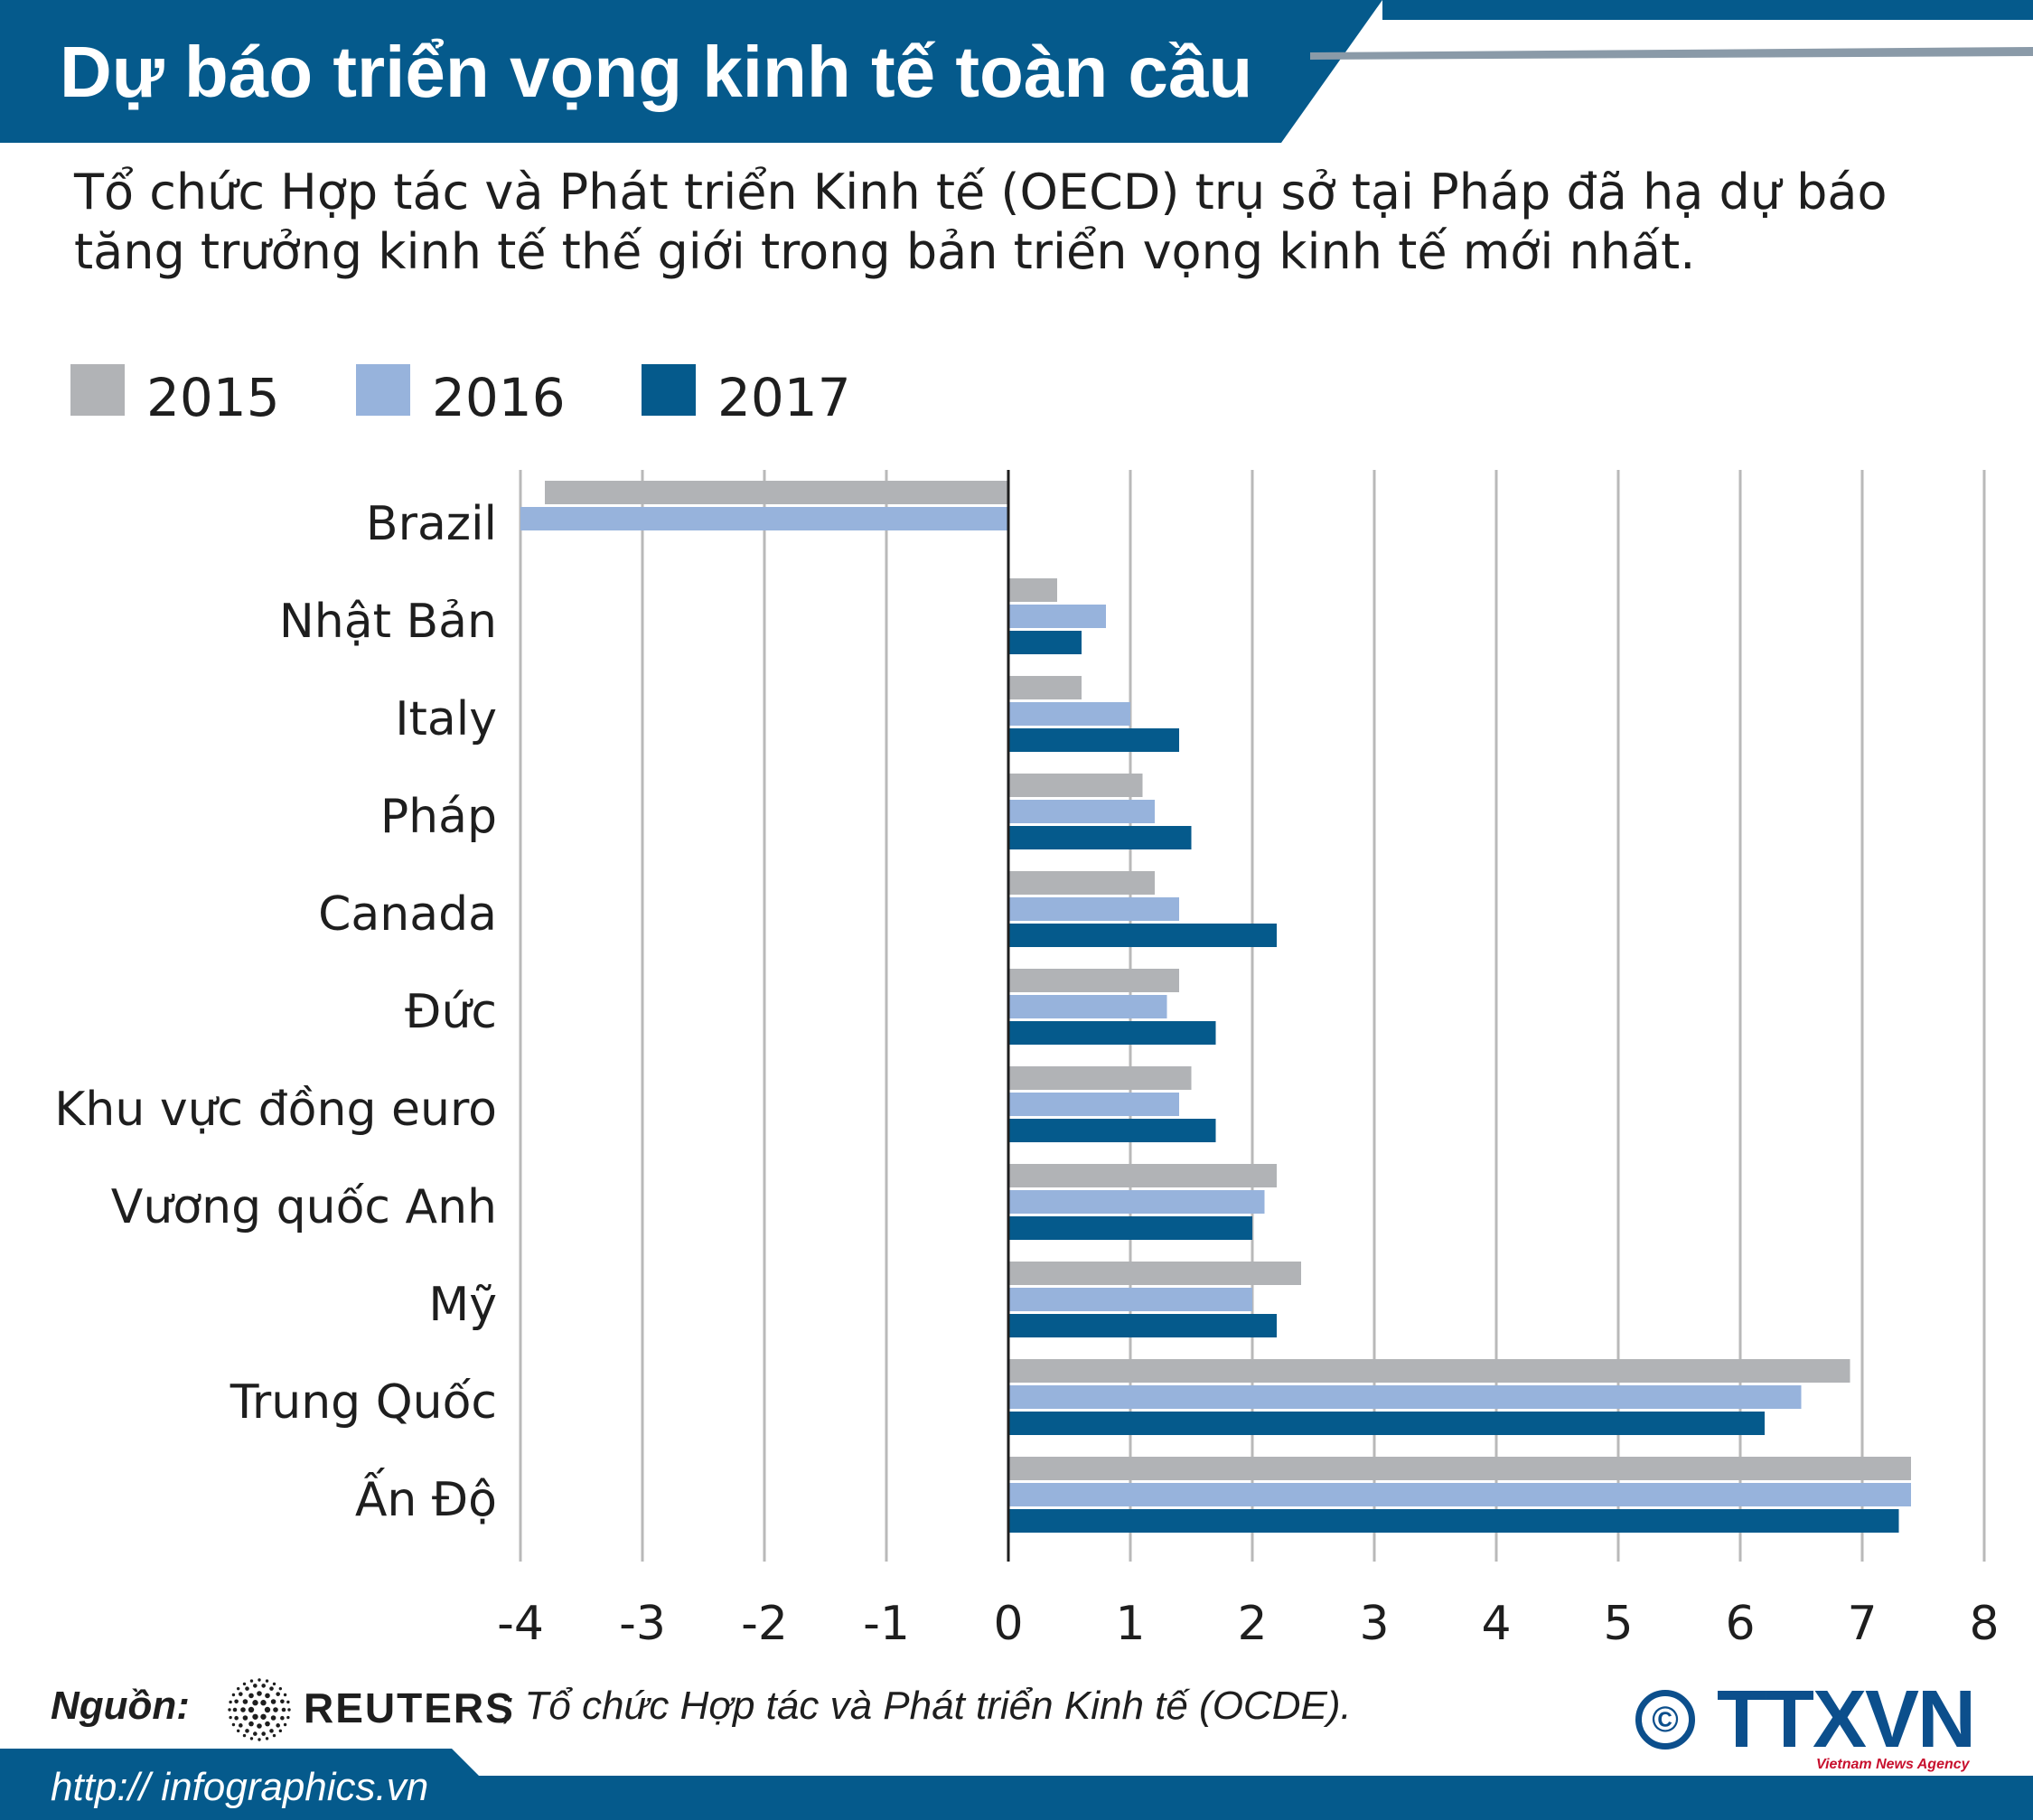 The height and width of the screenshot is (1820, 2033). What do you see at coordinates (388, 622) in the screenshot?
I see `category-label: Nhật Bản` at bounding box center [388, 622].